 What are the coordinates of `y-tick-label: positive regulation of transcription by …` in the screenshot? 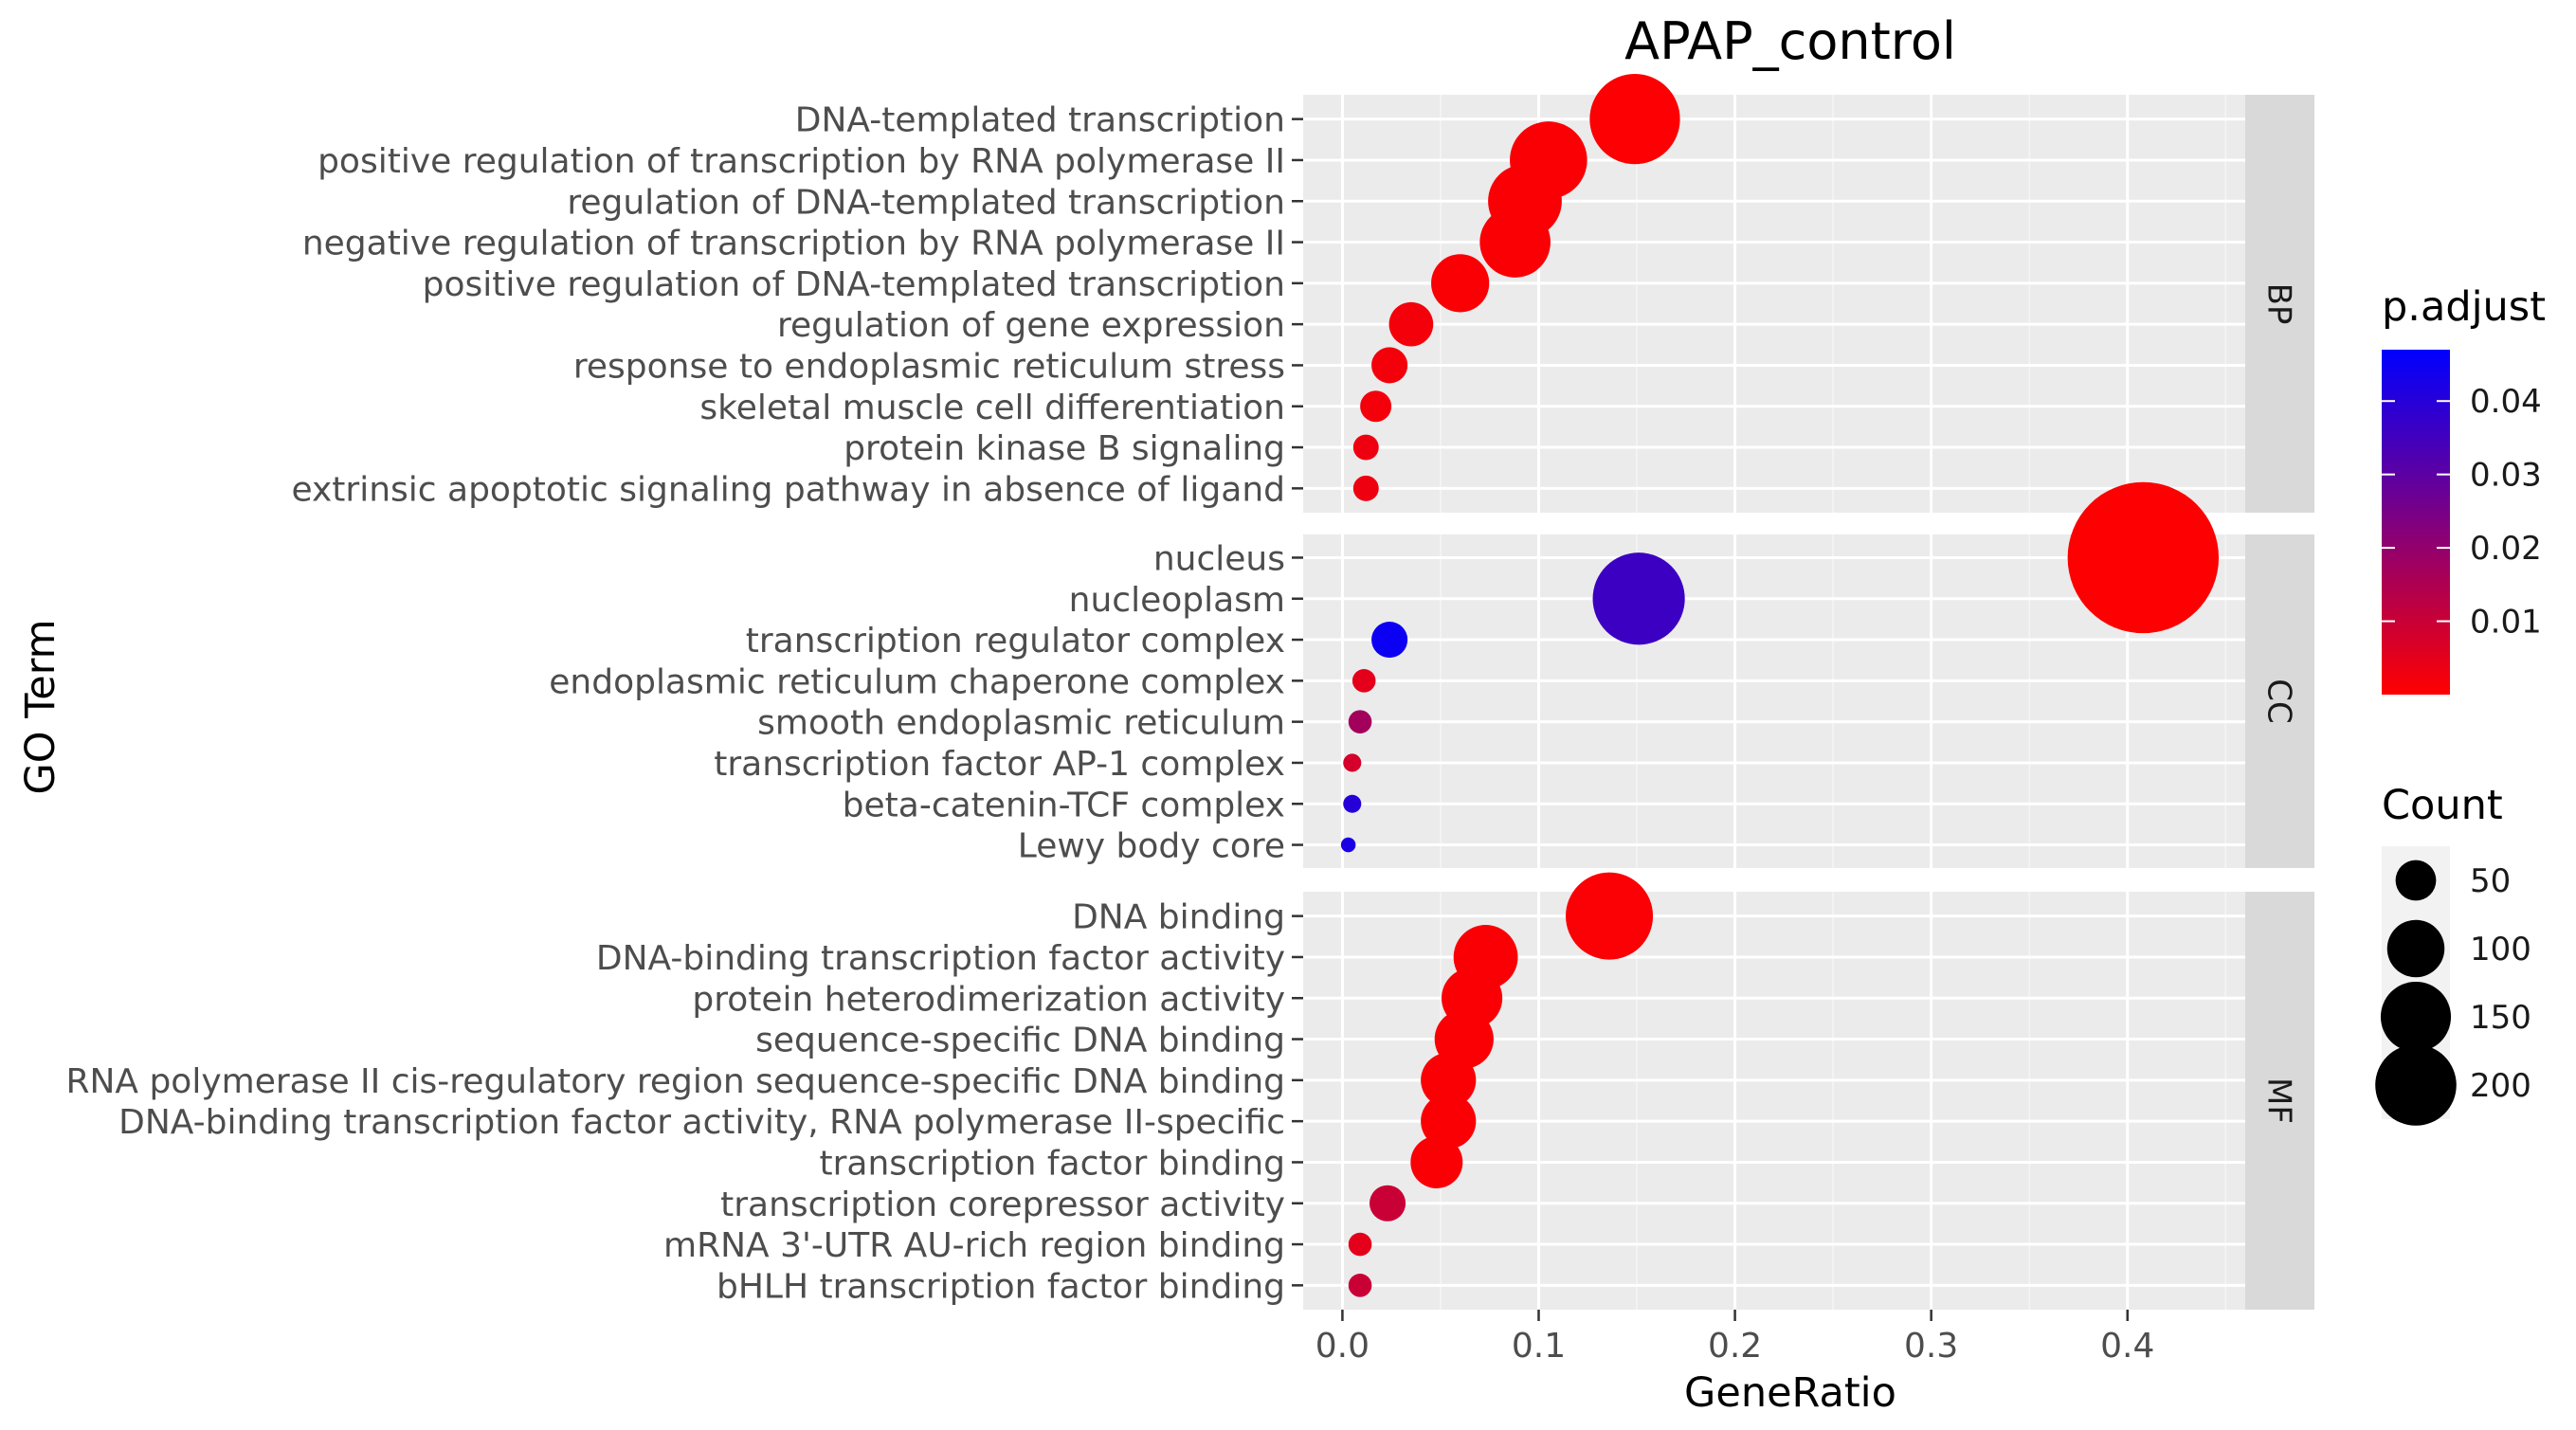 It's located at (801, 161).